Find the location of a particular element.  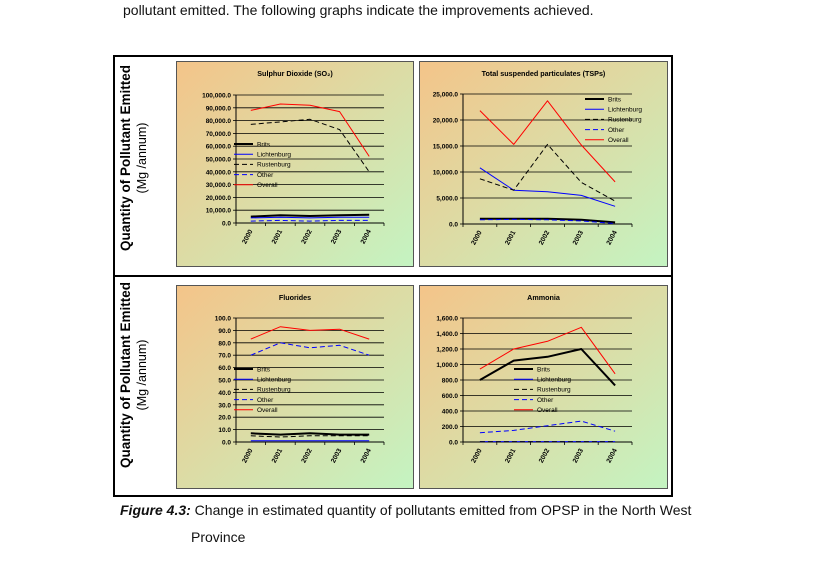

y-tick-label: 600.0 is located at coordinates (450, 396).